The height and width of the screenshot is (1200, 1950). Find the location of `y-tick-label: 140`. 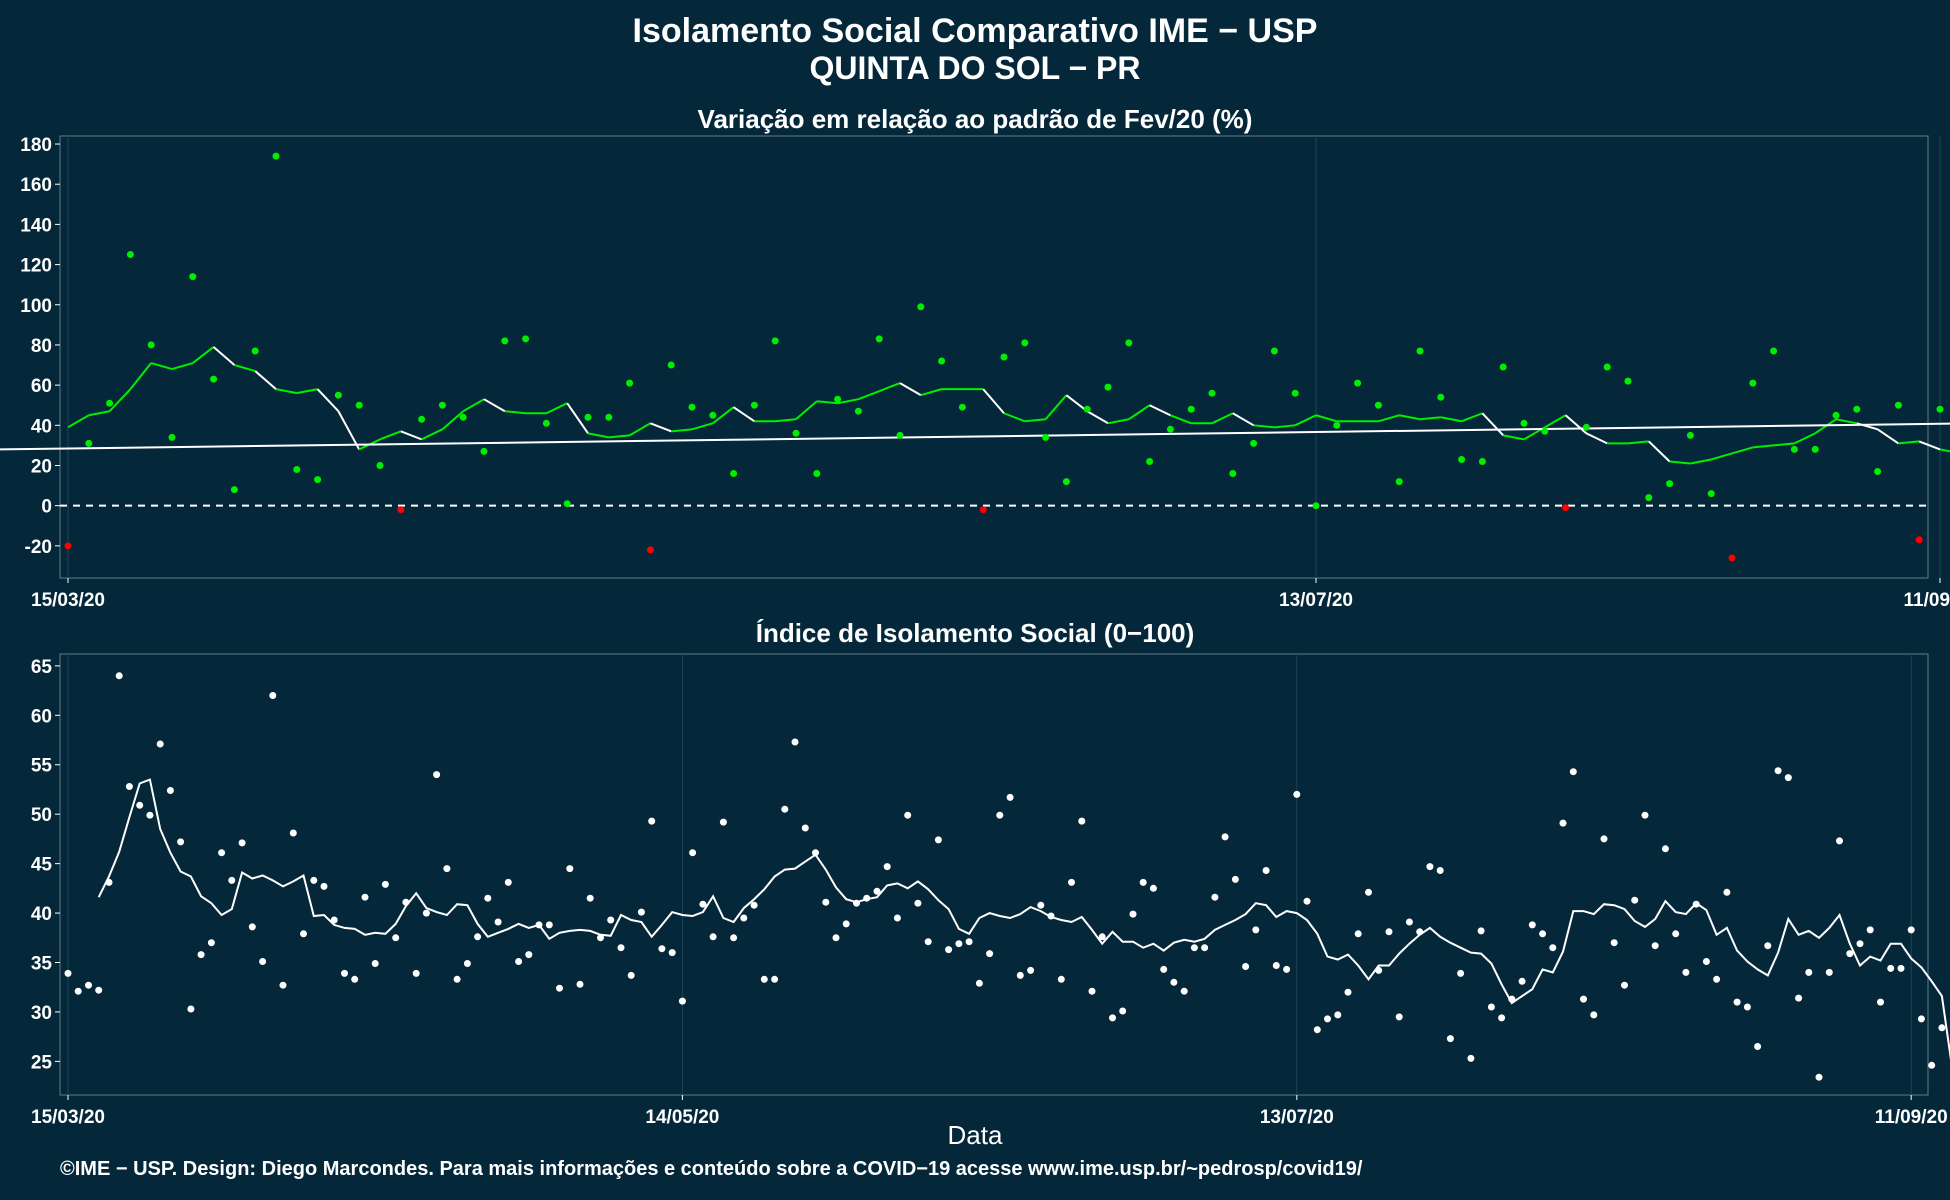

y-tick-label: 140 is located at coordinates (36, 225).